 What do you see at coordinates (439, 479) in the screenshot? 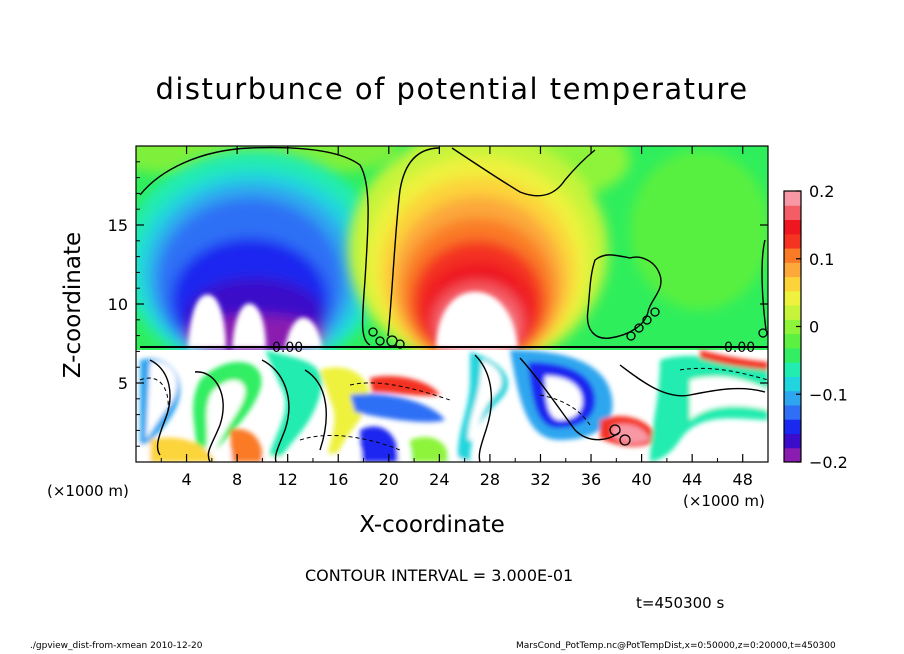
I see `x-tick-label: 24` at bounding box center [439, 479].